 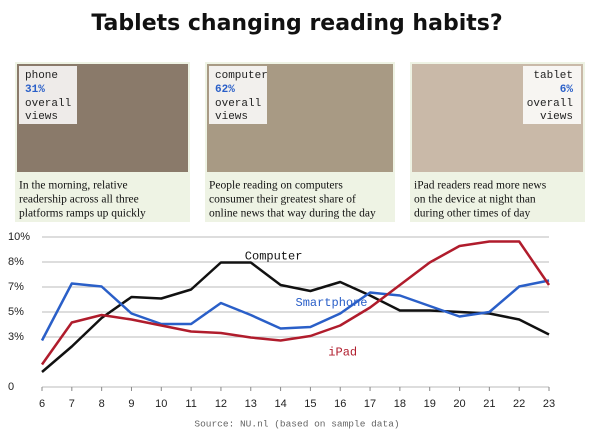 I want to click on x-tick-label: 21, so click(x=489, y=404).